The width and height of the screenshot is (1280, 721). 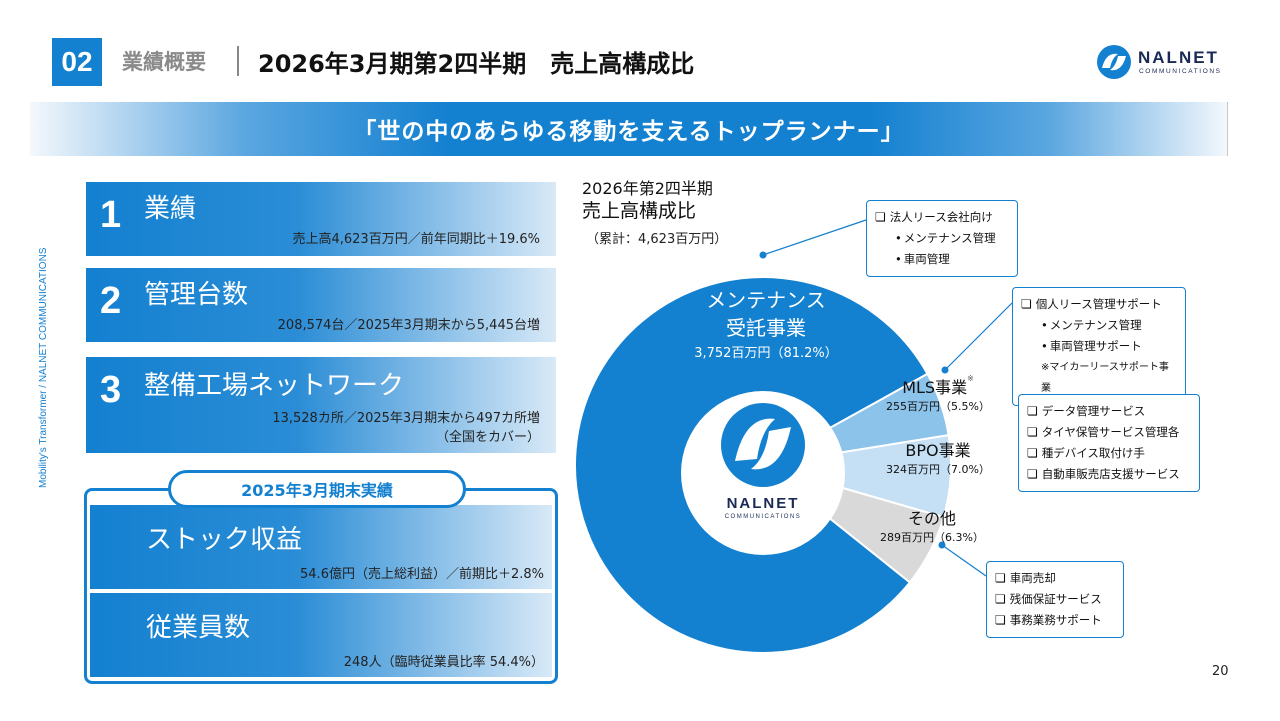 What do you see at coordinates (657, 239) in the screenshot?
I see `chart-total: （累計：4,623百万円）` at bounding box center [657, 239].